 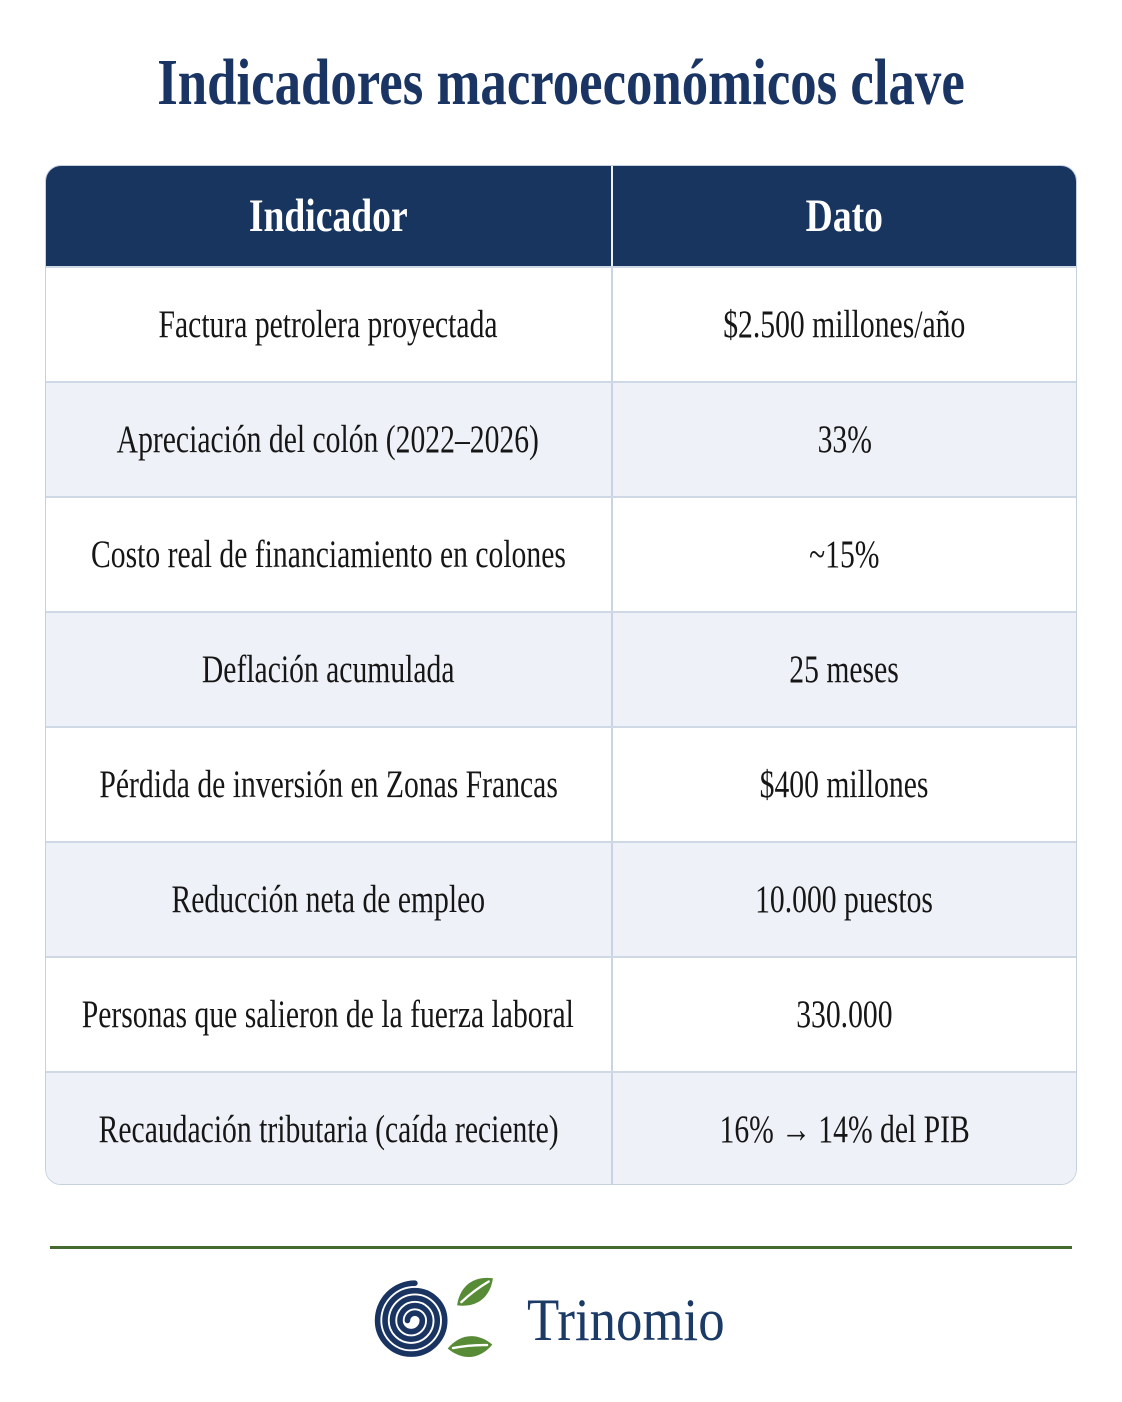 I want to click on table-row: Deflación acumulada 25 meses, so click(x=561, y=668).